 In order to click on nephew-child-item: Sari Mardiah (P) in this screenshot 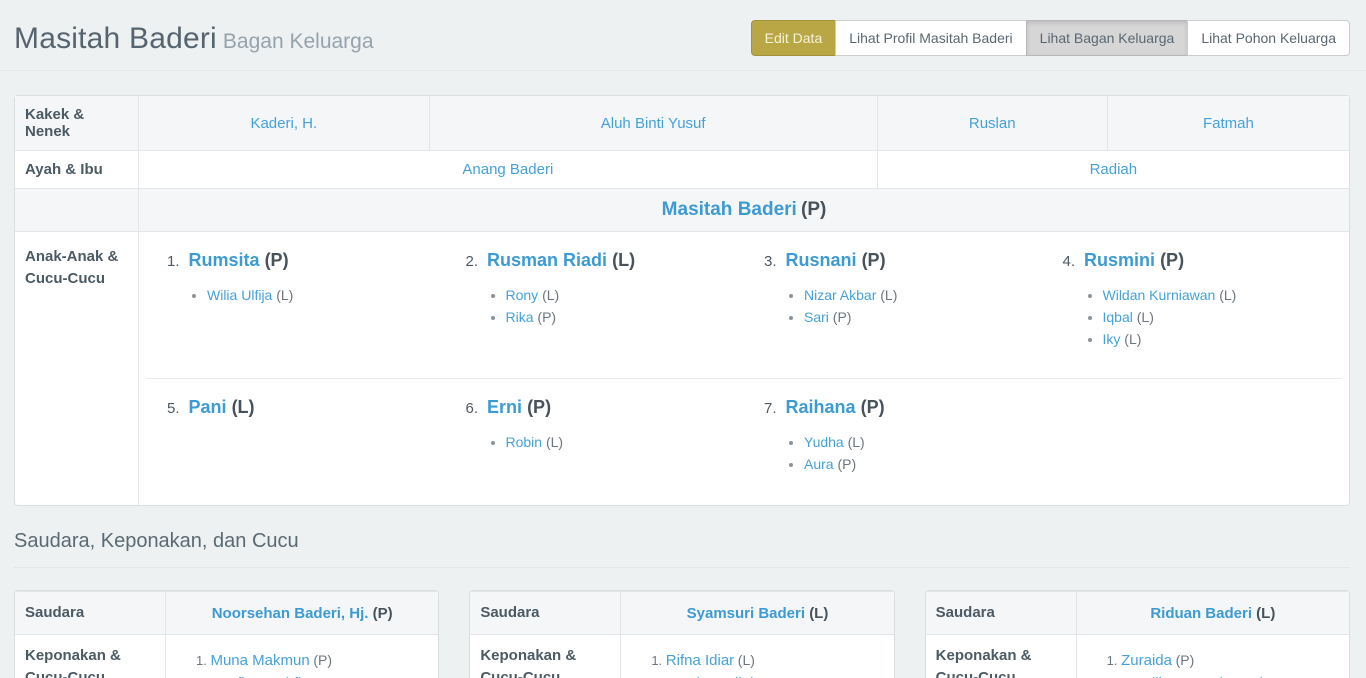, I will do `click(779, 675)`.